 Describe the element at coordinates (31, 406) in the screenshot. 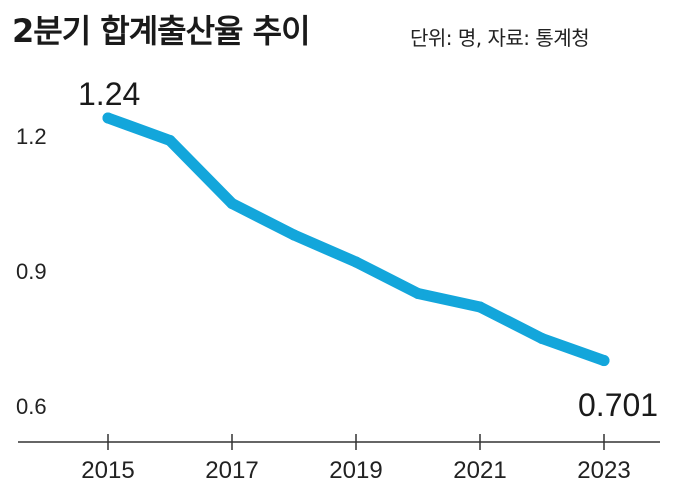

I see `y-tick-label: 0.6` at that location.